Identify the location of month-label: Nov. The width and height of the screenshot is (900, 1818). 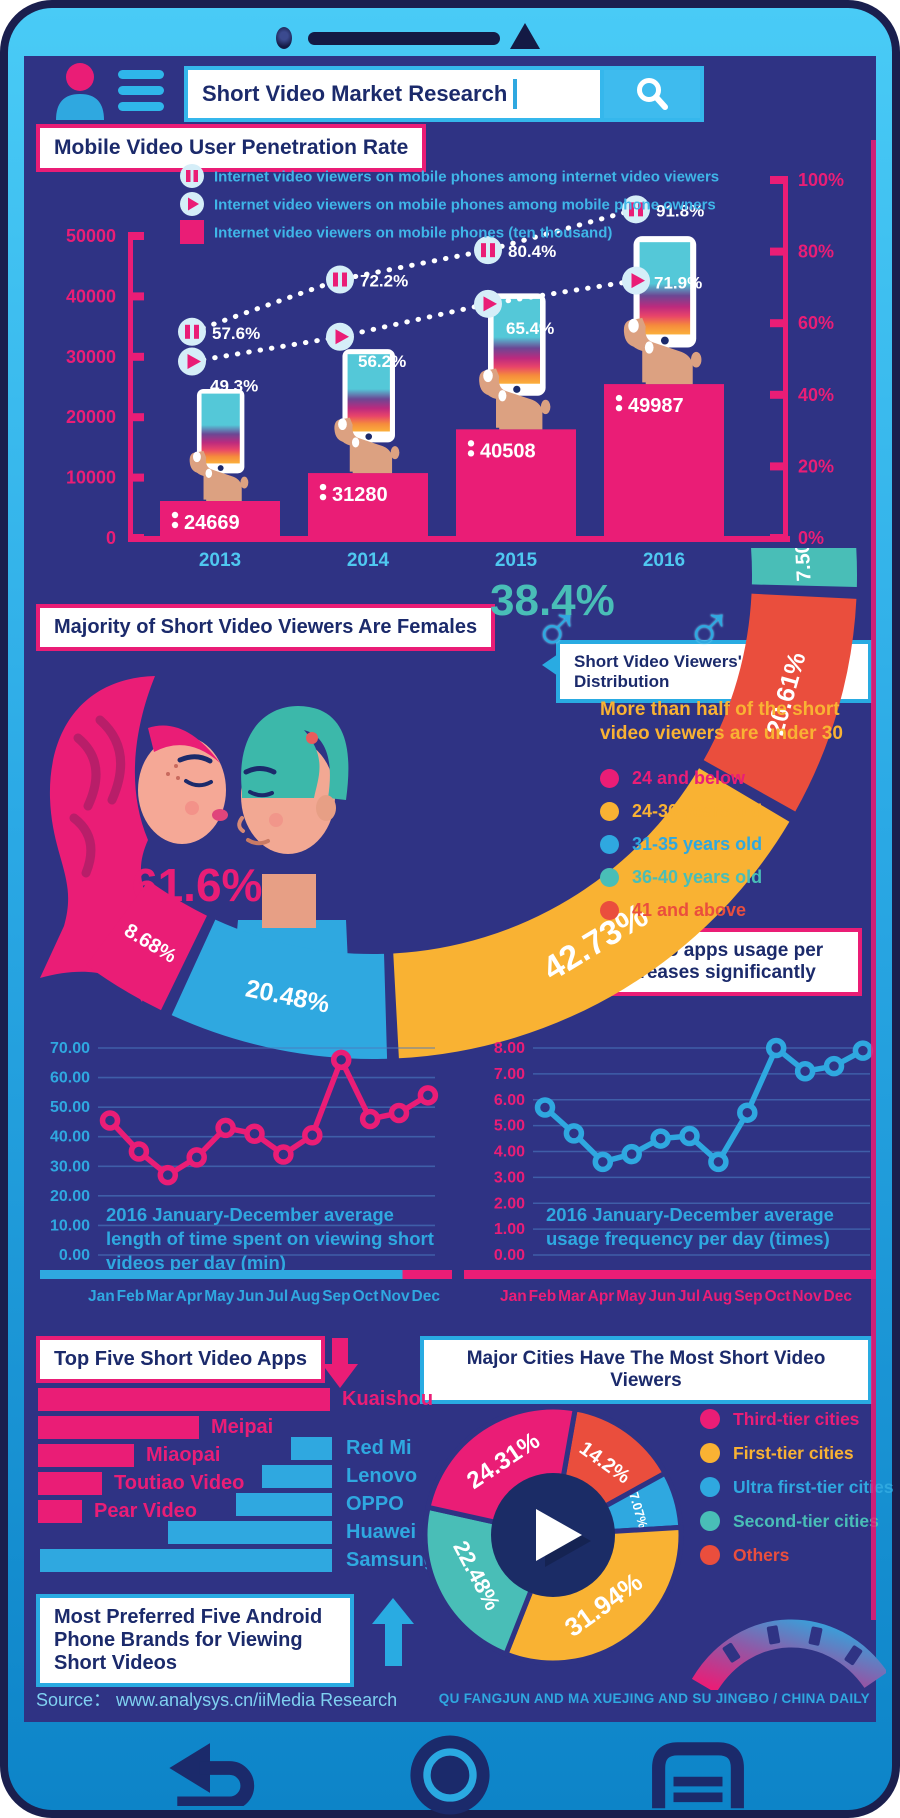
(395, 1296).